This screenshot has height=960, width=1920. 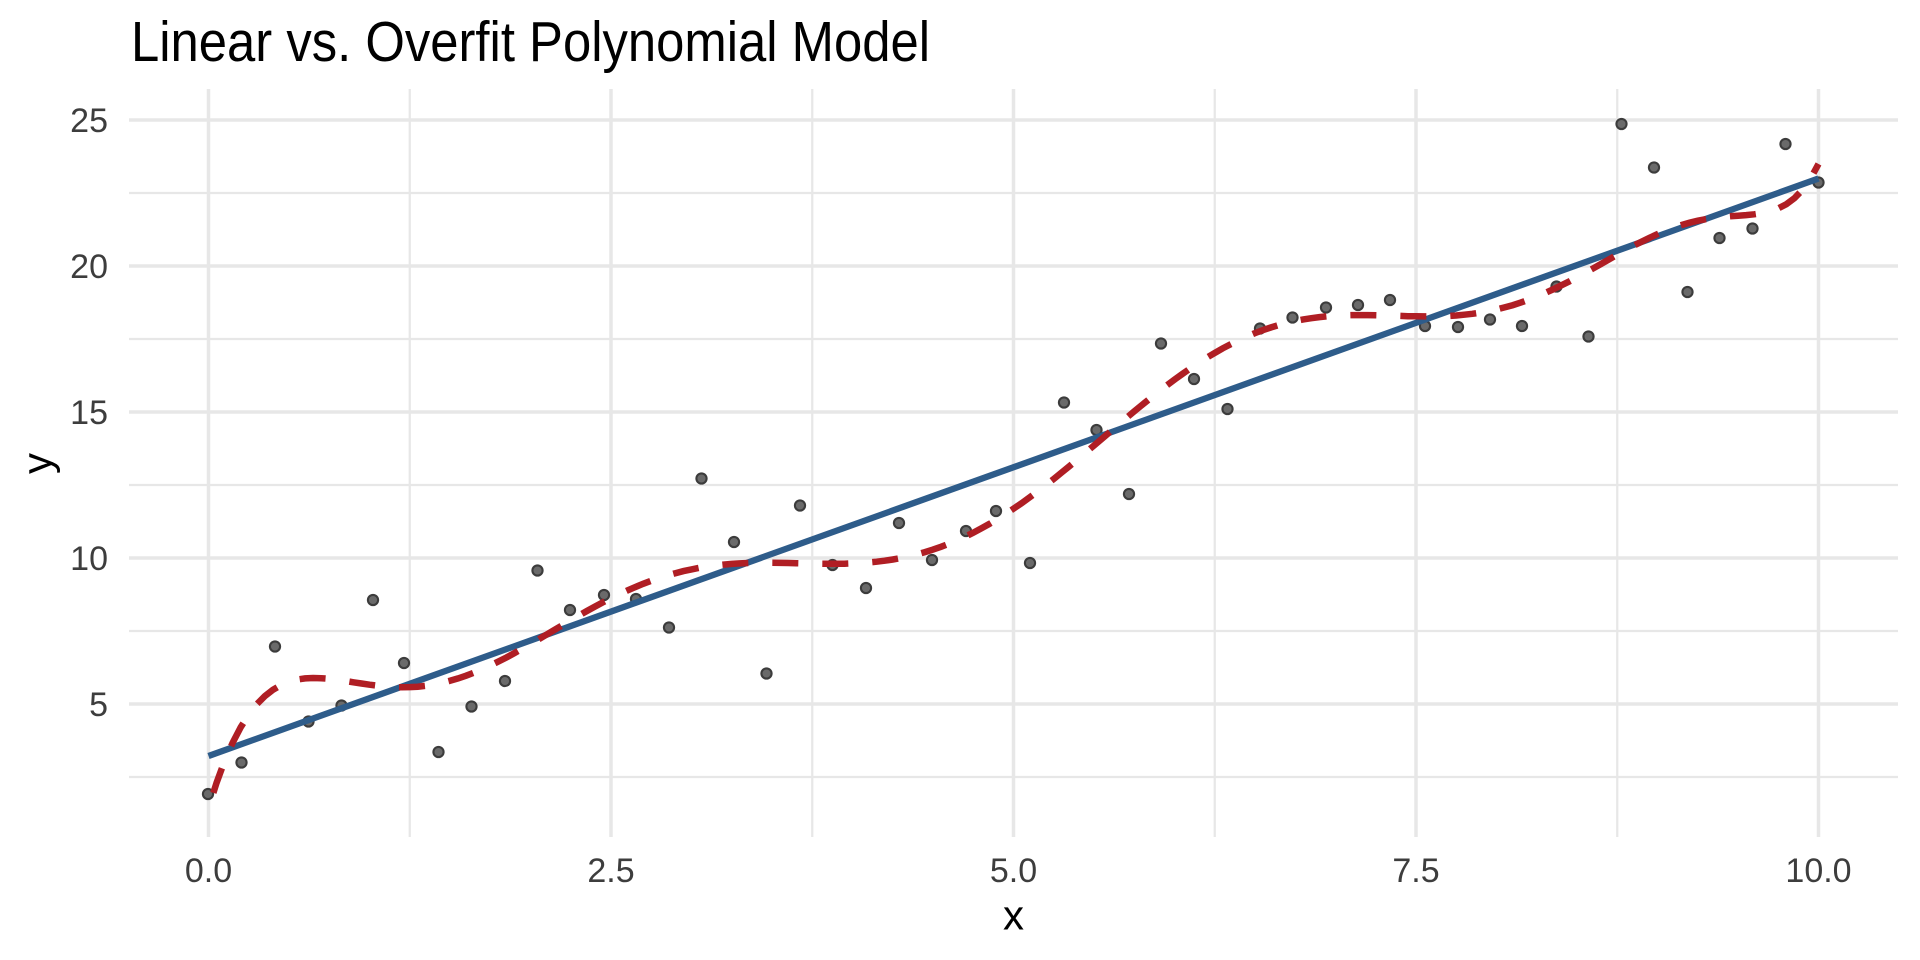 I want to click on svg-text: 2.5, so click(x=610, y=871).